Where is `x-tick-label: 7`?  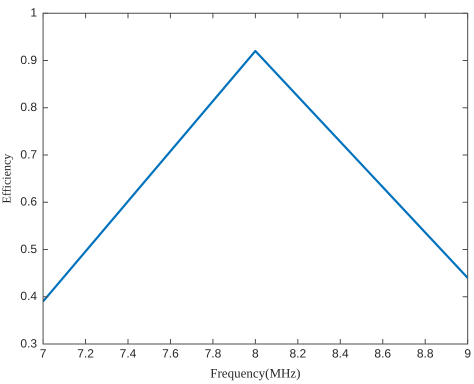
x-tick-label: 7 is located at coordinates (43, 353).